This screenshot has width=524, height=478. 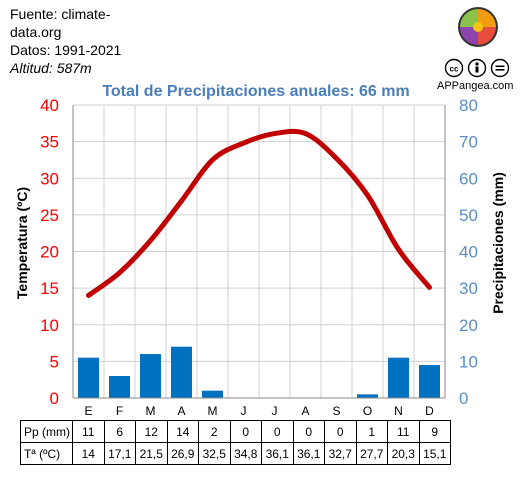 I want to click on table-cell: 20,3, so click(x=403, y=453).